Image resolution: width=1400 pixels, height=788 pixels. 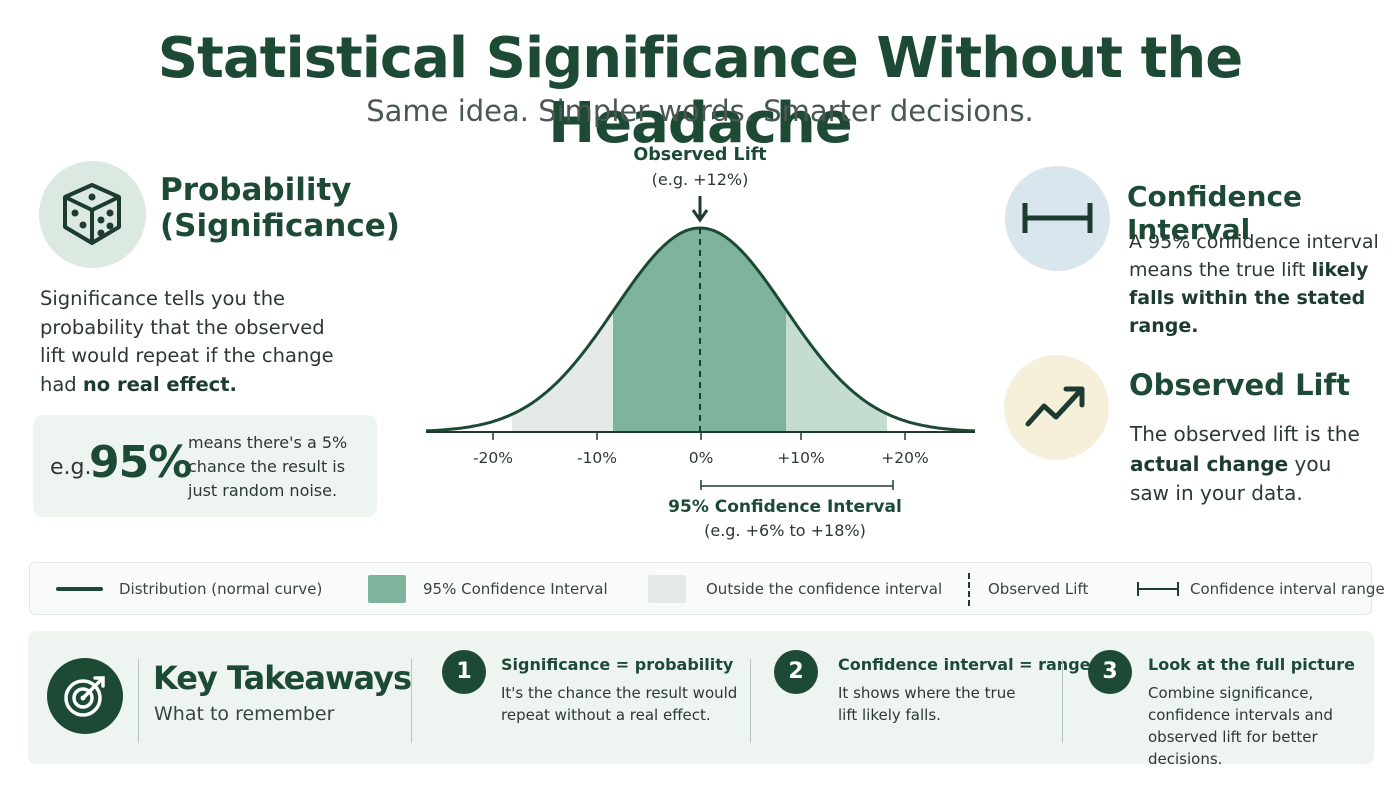 I want to click on example-prefix: e.g., so click(x=71, y=467).